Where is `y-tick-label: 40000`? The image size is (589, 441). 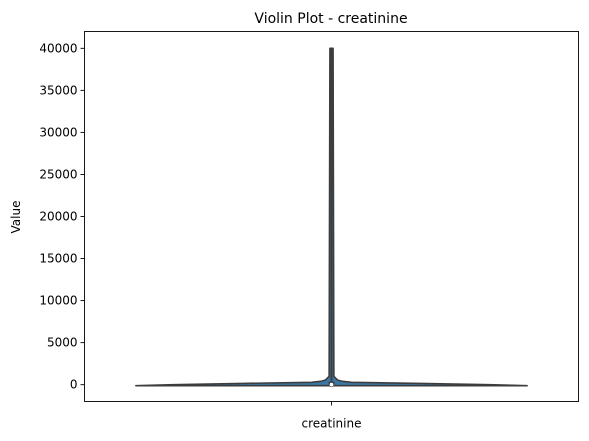
y-tick-label: 40000 is located at coordinates (58, 48).